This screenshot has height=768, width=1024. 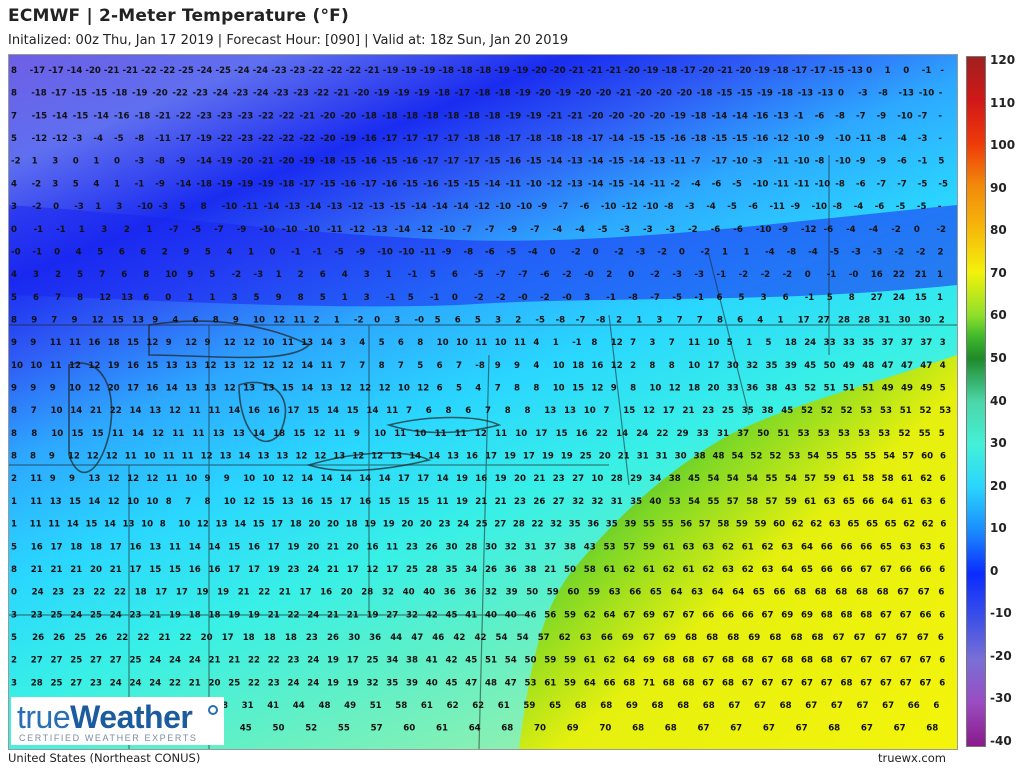 What do you see at coordinates (540, 321) in the screenshot?
I see `temperature-value: -5` at bounding box center [540, 321].